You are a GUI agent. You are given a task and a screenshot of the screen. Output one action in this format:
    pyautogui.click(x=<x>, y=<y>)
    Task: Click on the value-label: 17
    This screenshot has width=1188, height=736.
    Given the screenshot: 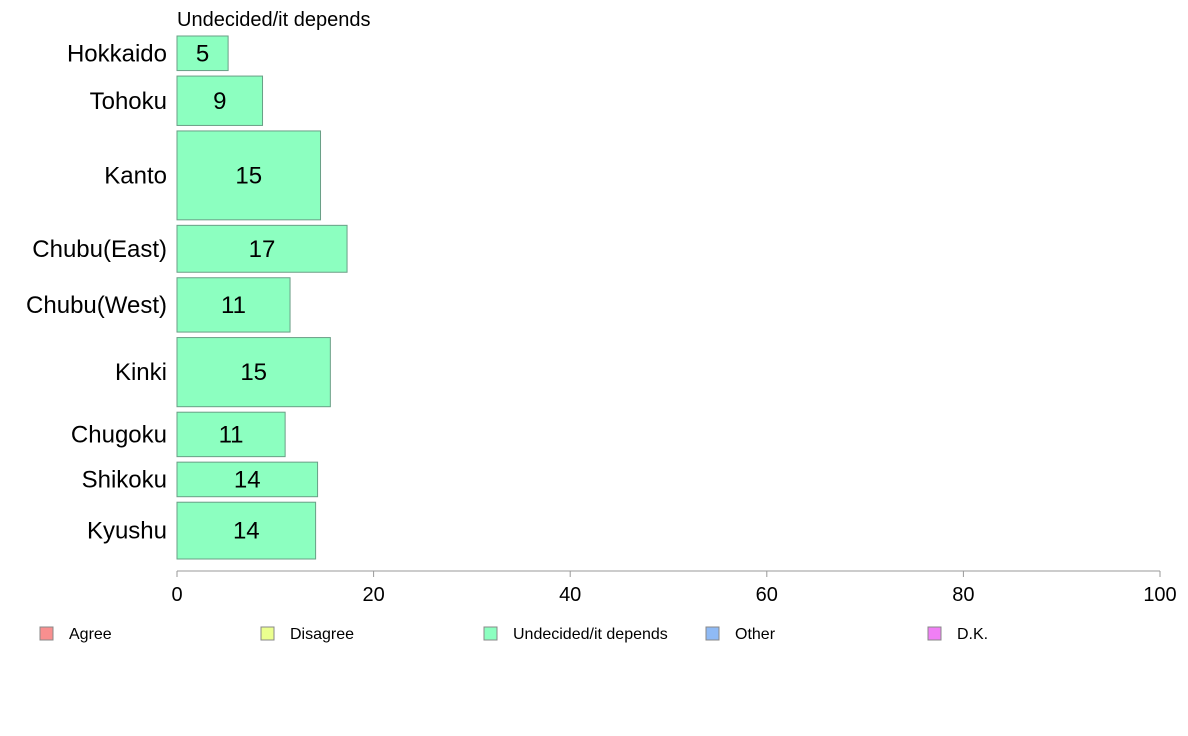 What is the action you would take?
    pyautogui.click(x=262, y=249)
    